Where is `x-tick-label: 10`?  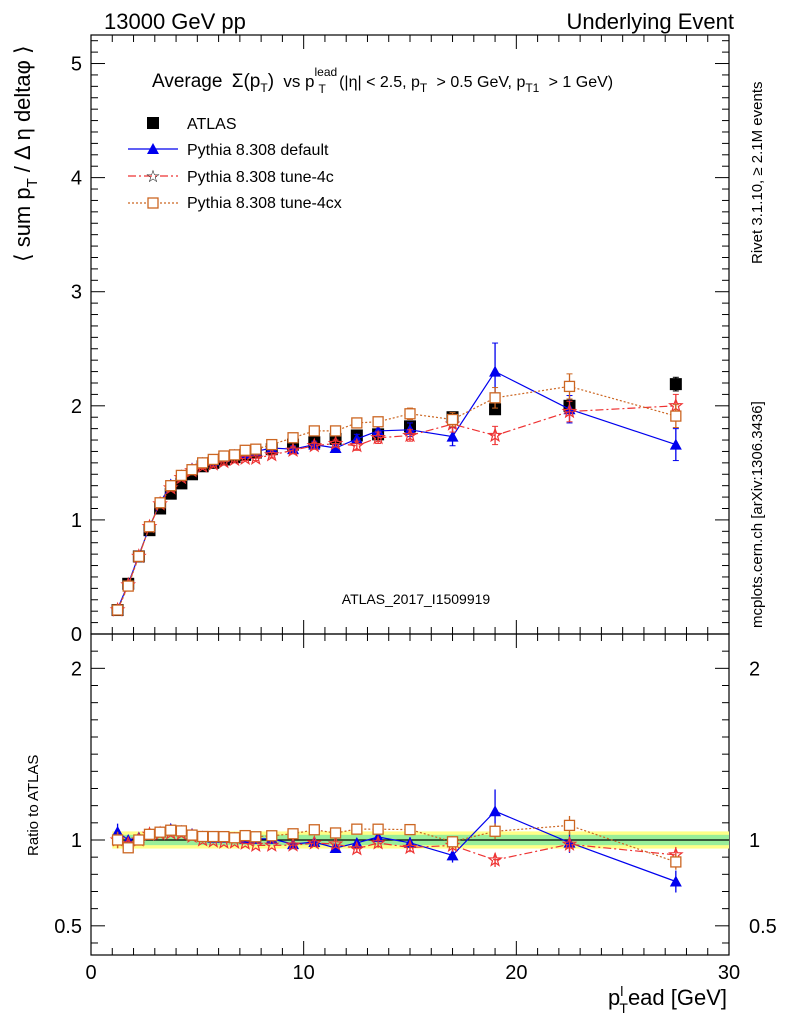 x-tick-label: 10 is located at coordinates (304, 973).